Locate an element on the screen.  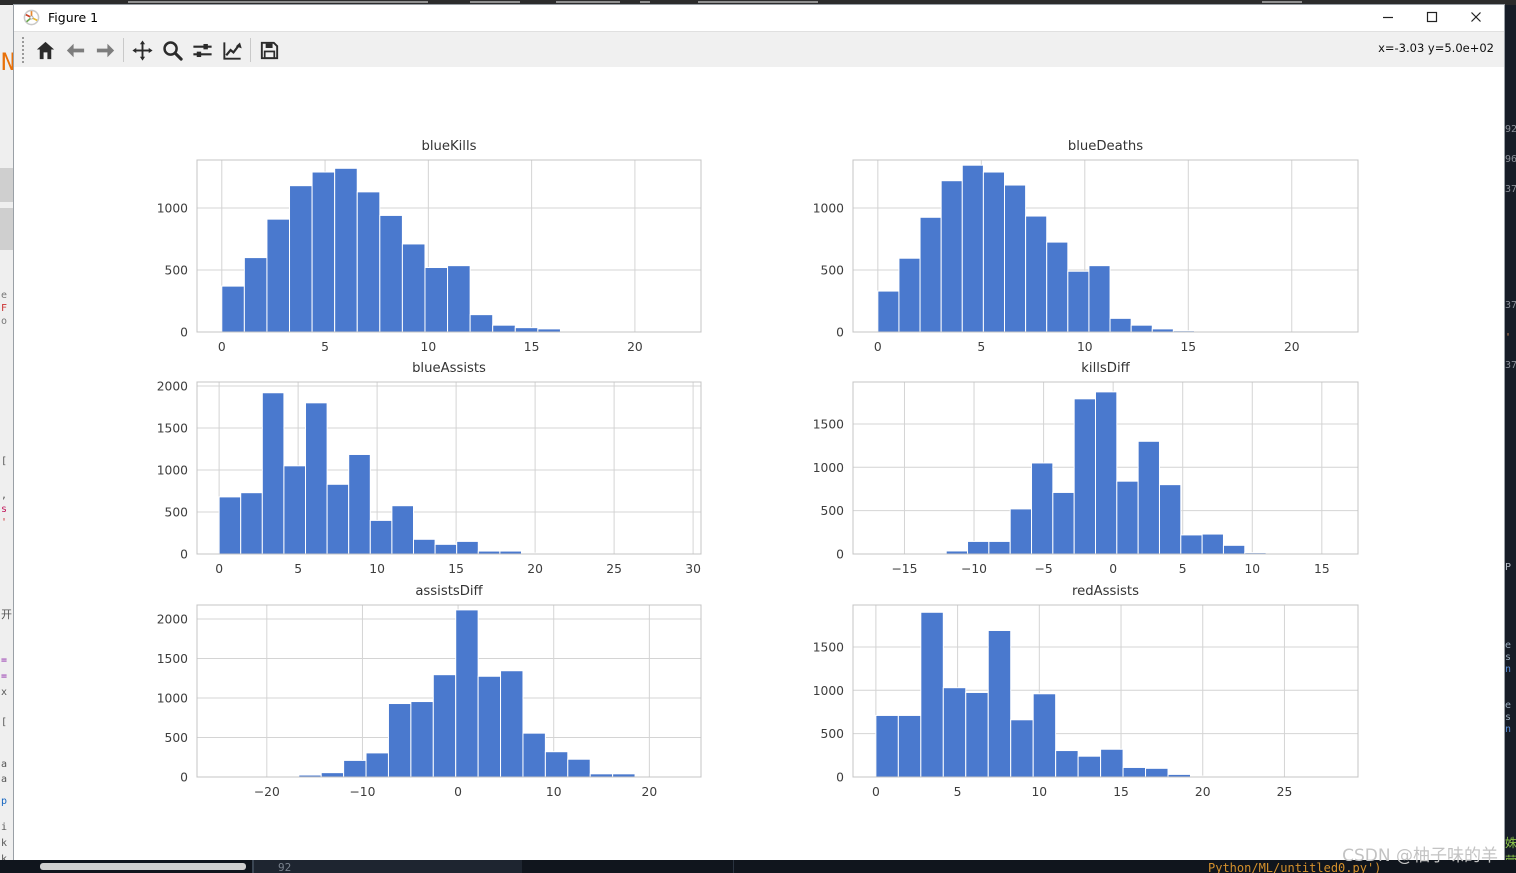
toolbar-separator is located at coordinates (250, 50).